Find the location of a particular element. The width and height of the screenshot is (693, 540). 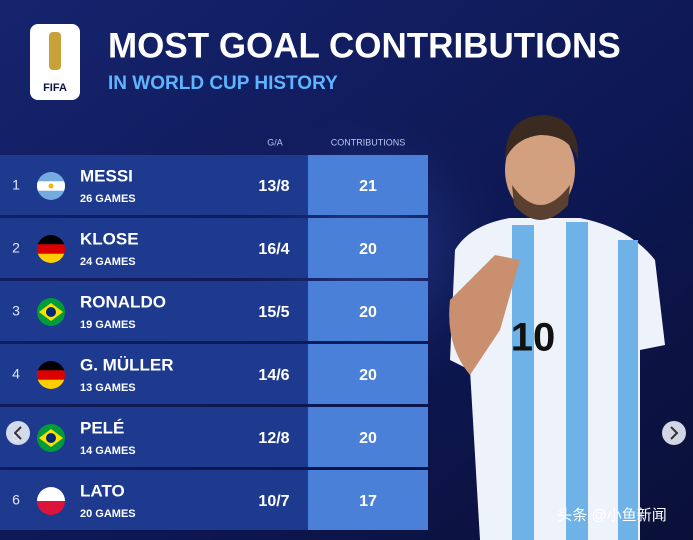

games: 20 GAMES is located at coordinates (108, 514).